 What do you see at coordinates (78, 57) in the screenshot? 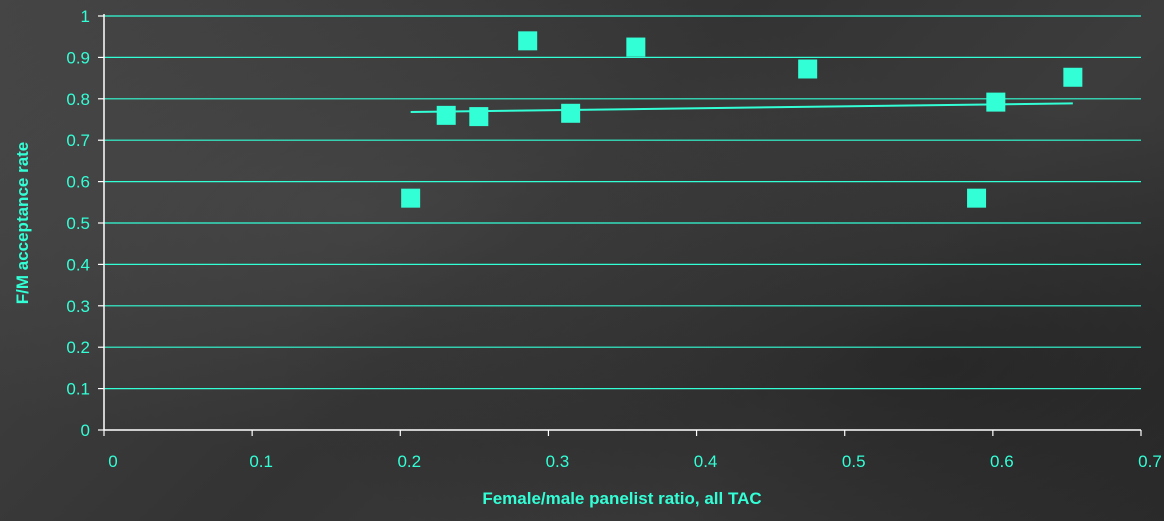
I see `y-tick-label: 0.9` at bounding box center [78, 57].